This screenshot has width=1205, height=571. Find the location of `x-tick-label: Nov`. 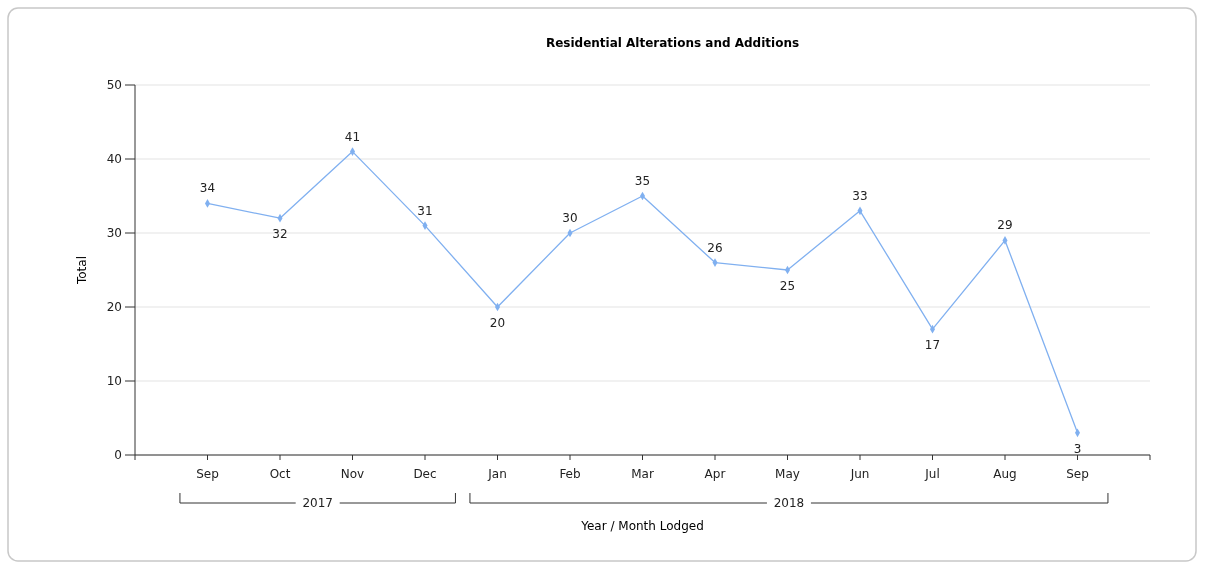

x-tick-label: Nov is located at coordinates (352, 474).